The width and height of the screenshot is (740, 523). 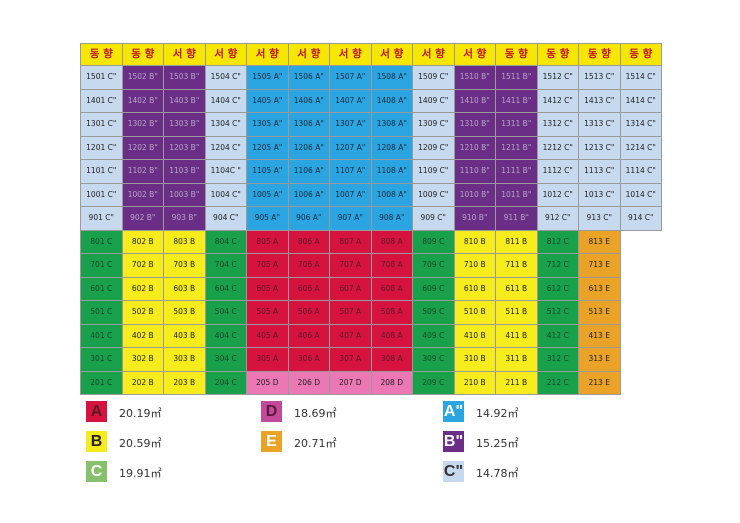 I want to click on unit-cell: 603 B, so click(x=184, y=288).